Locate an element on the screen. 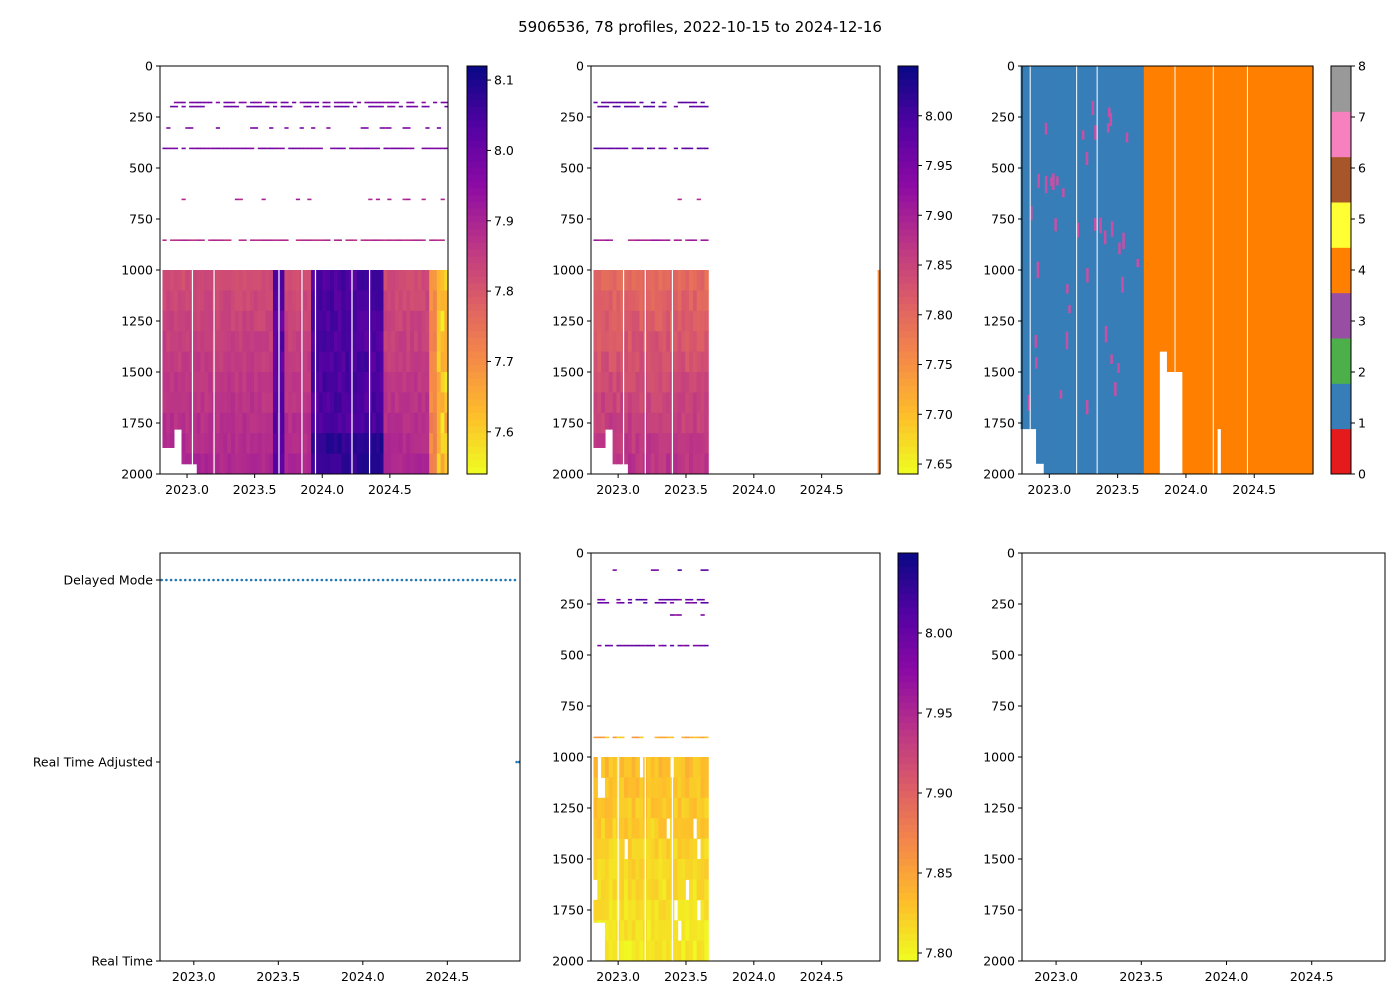 The height and width of the screenshot is (1000, 1400). colorbar-tick-label: 8.00 is located at coordinates (939, 115).